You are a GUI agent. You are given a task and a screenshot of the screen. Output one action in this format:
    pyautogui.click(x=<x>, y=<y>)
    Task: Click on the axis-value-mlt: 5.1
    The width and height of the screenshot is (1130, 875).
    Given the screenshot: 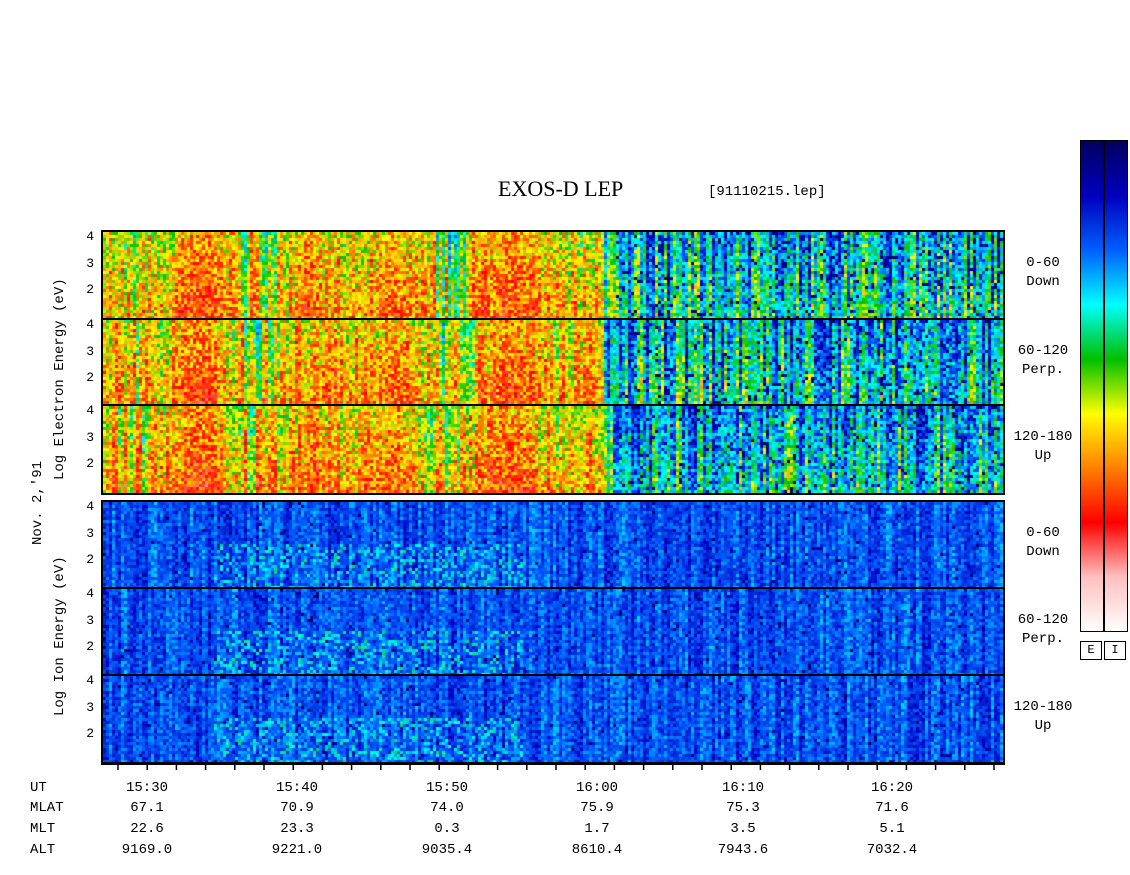 What is the action you would take?
    pyautogui.click(x=892, y=829)
    